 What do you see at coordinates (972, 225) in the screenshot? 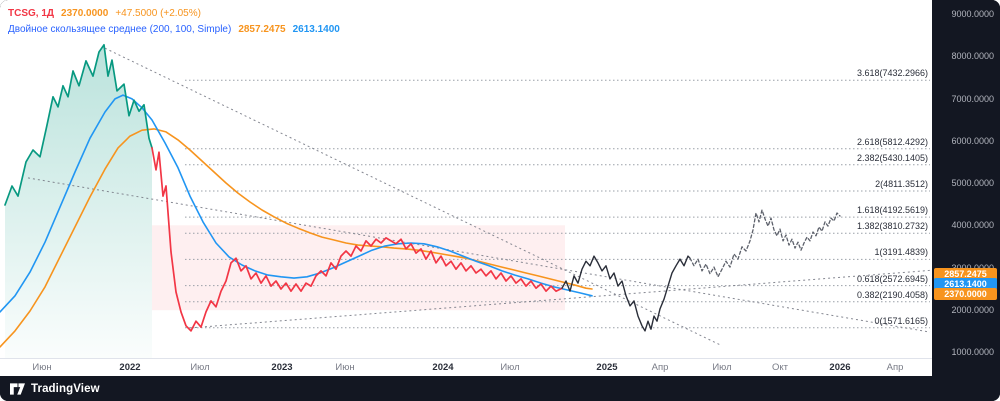
I see `price-axis-label: 4000.0000` at bounding box center [972, 225].